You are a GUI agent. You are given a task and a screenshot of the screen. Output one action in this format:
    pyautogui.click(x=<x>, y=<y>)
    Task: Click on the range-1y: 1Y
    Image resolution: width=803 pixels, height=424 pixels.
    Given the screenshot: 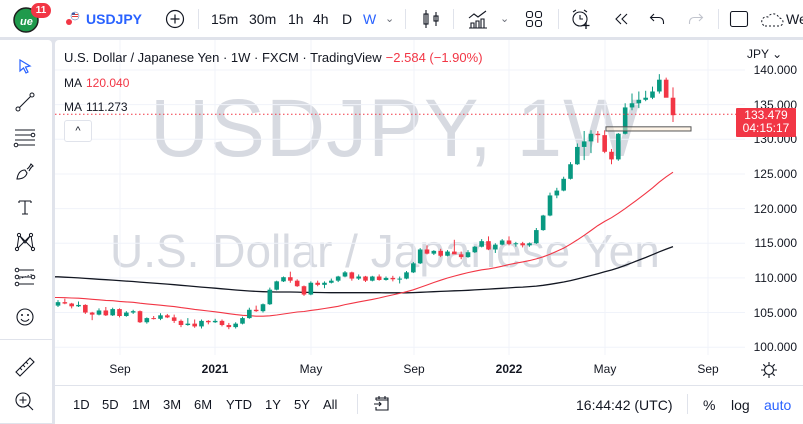 What is the action you would take?
    pyautogui.click(x=273, y=404)
    